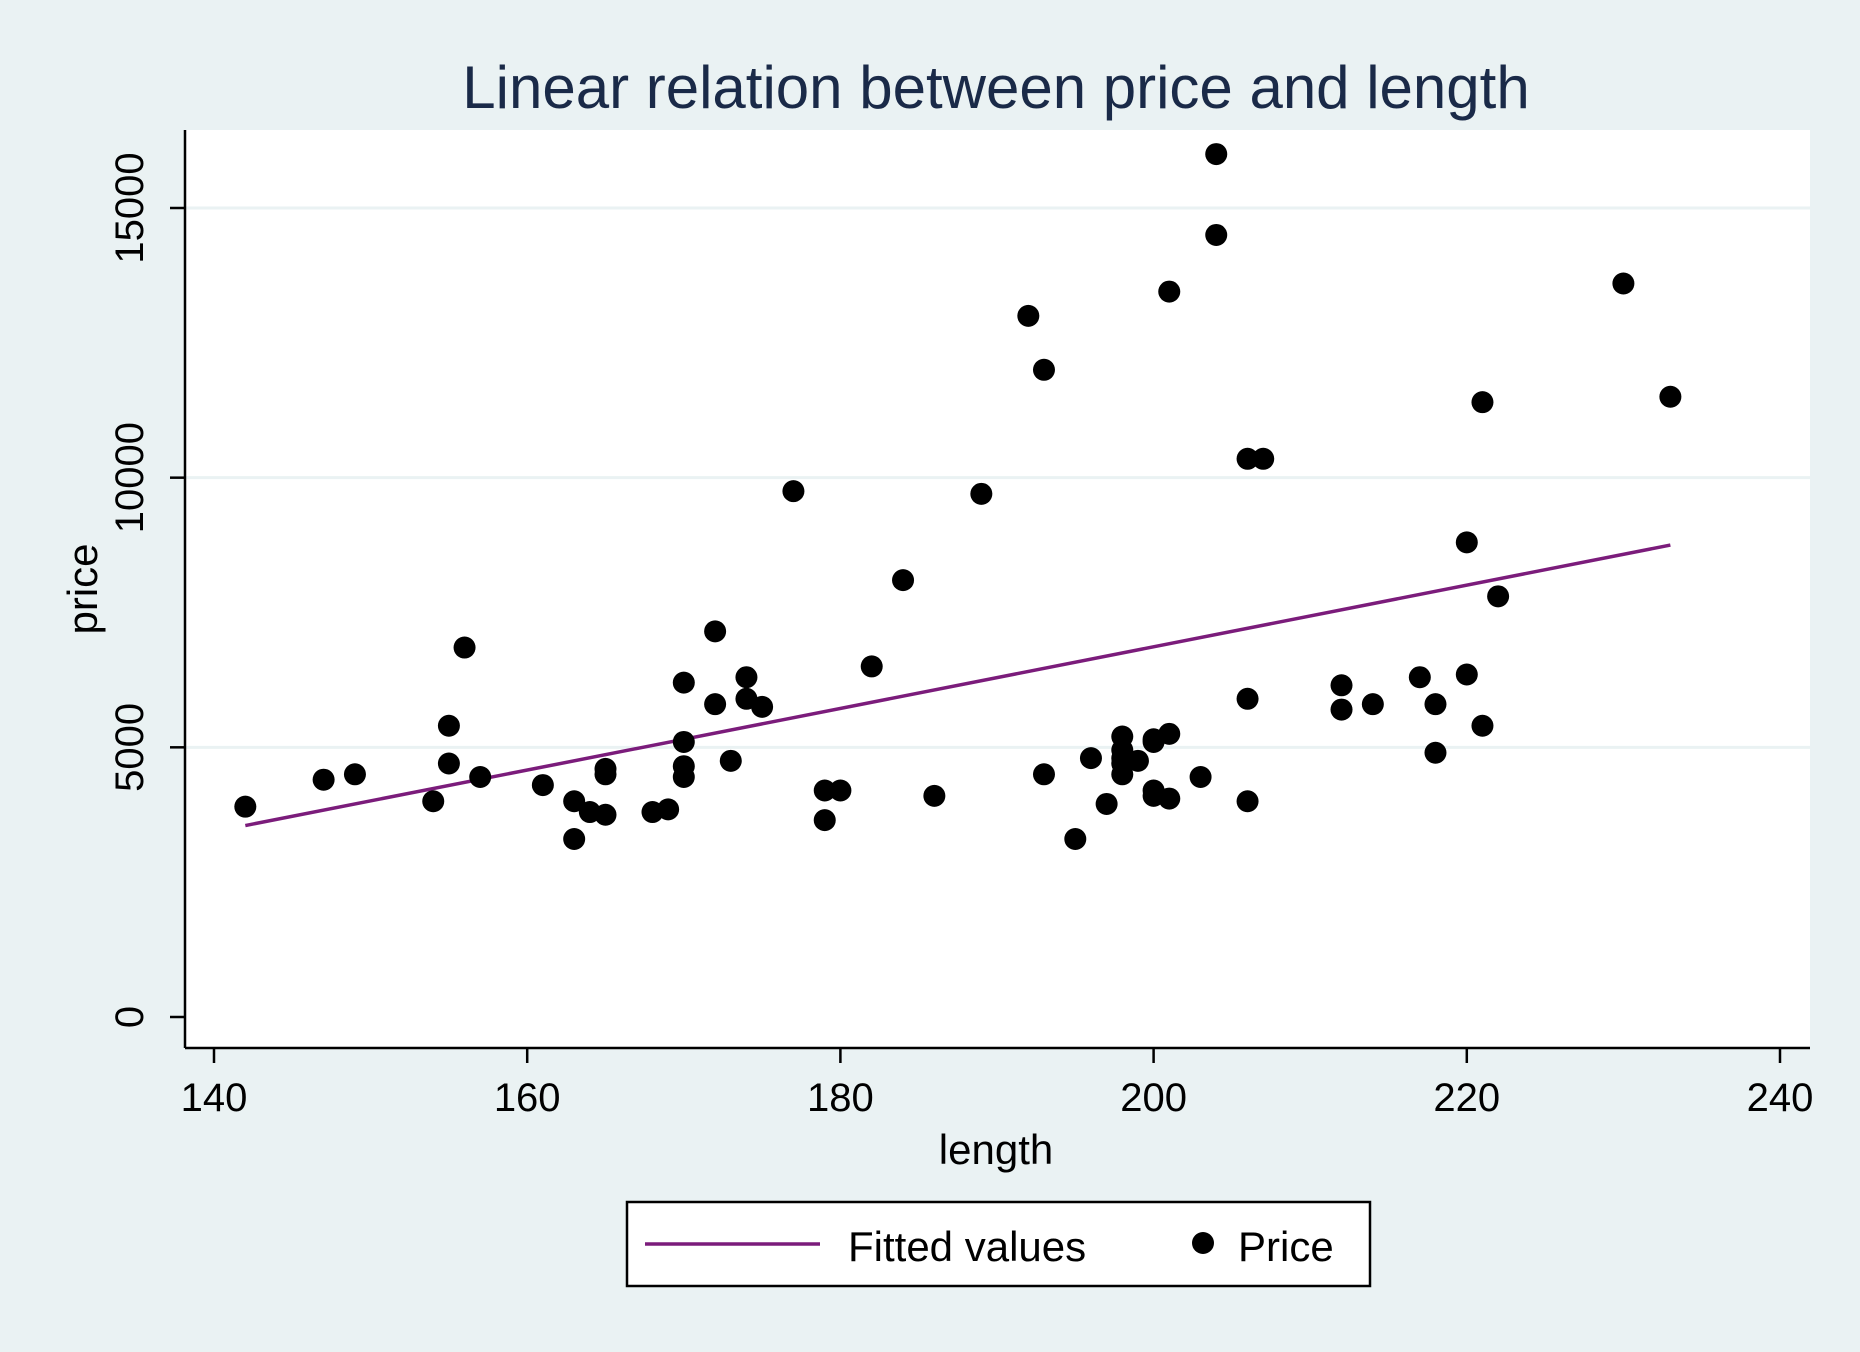 The height and width of the screenshot is (1352, 1860). What do you see at coordinates (1153, 1098) in the screenshot?
I see `x-tick-label: 200` at bounding box center [1153, 1098].